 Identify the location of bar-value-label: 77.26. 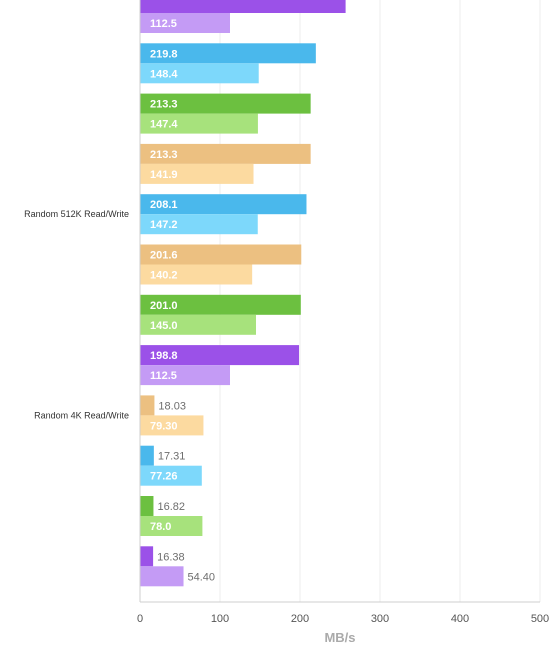
(164, 477).